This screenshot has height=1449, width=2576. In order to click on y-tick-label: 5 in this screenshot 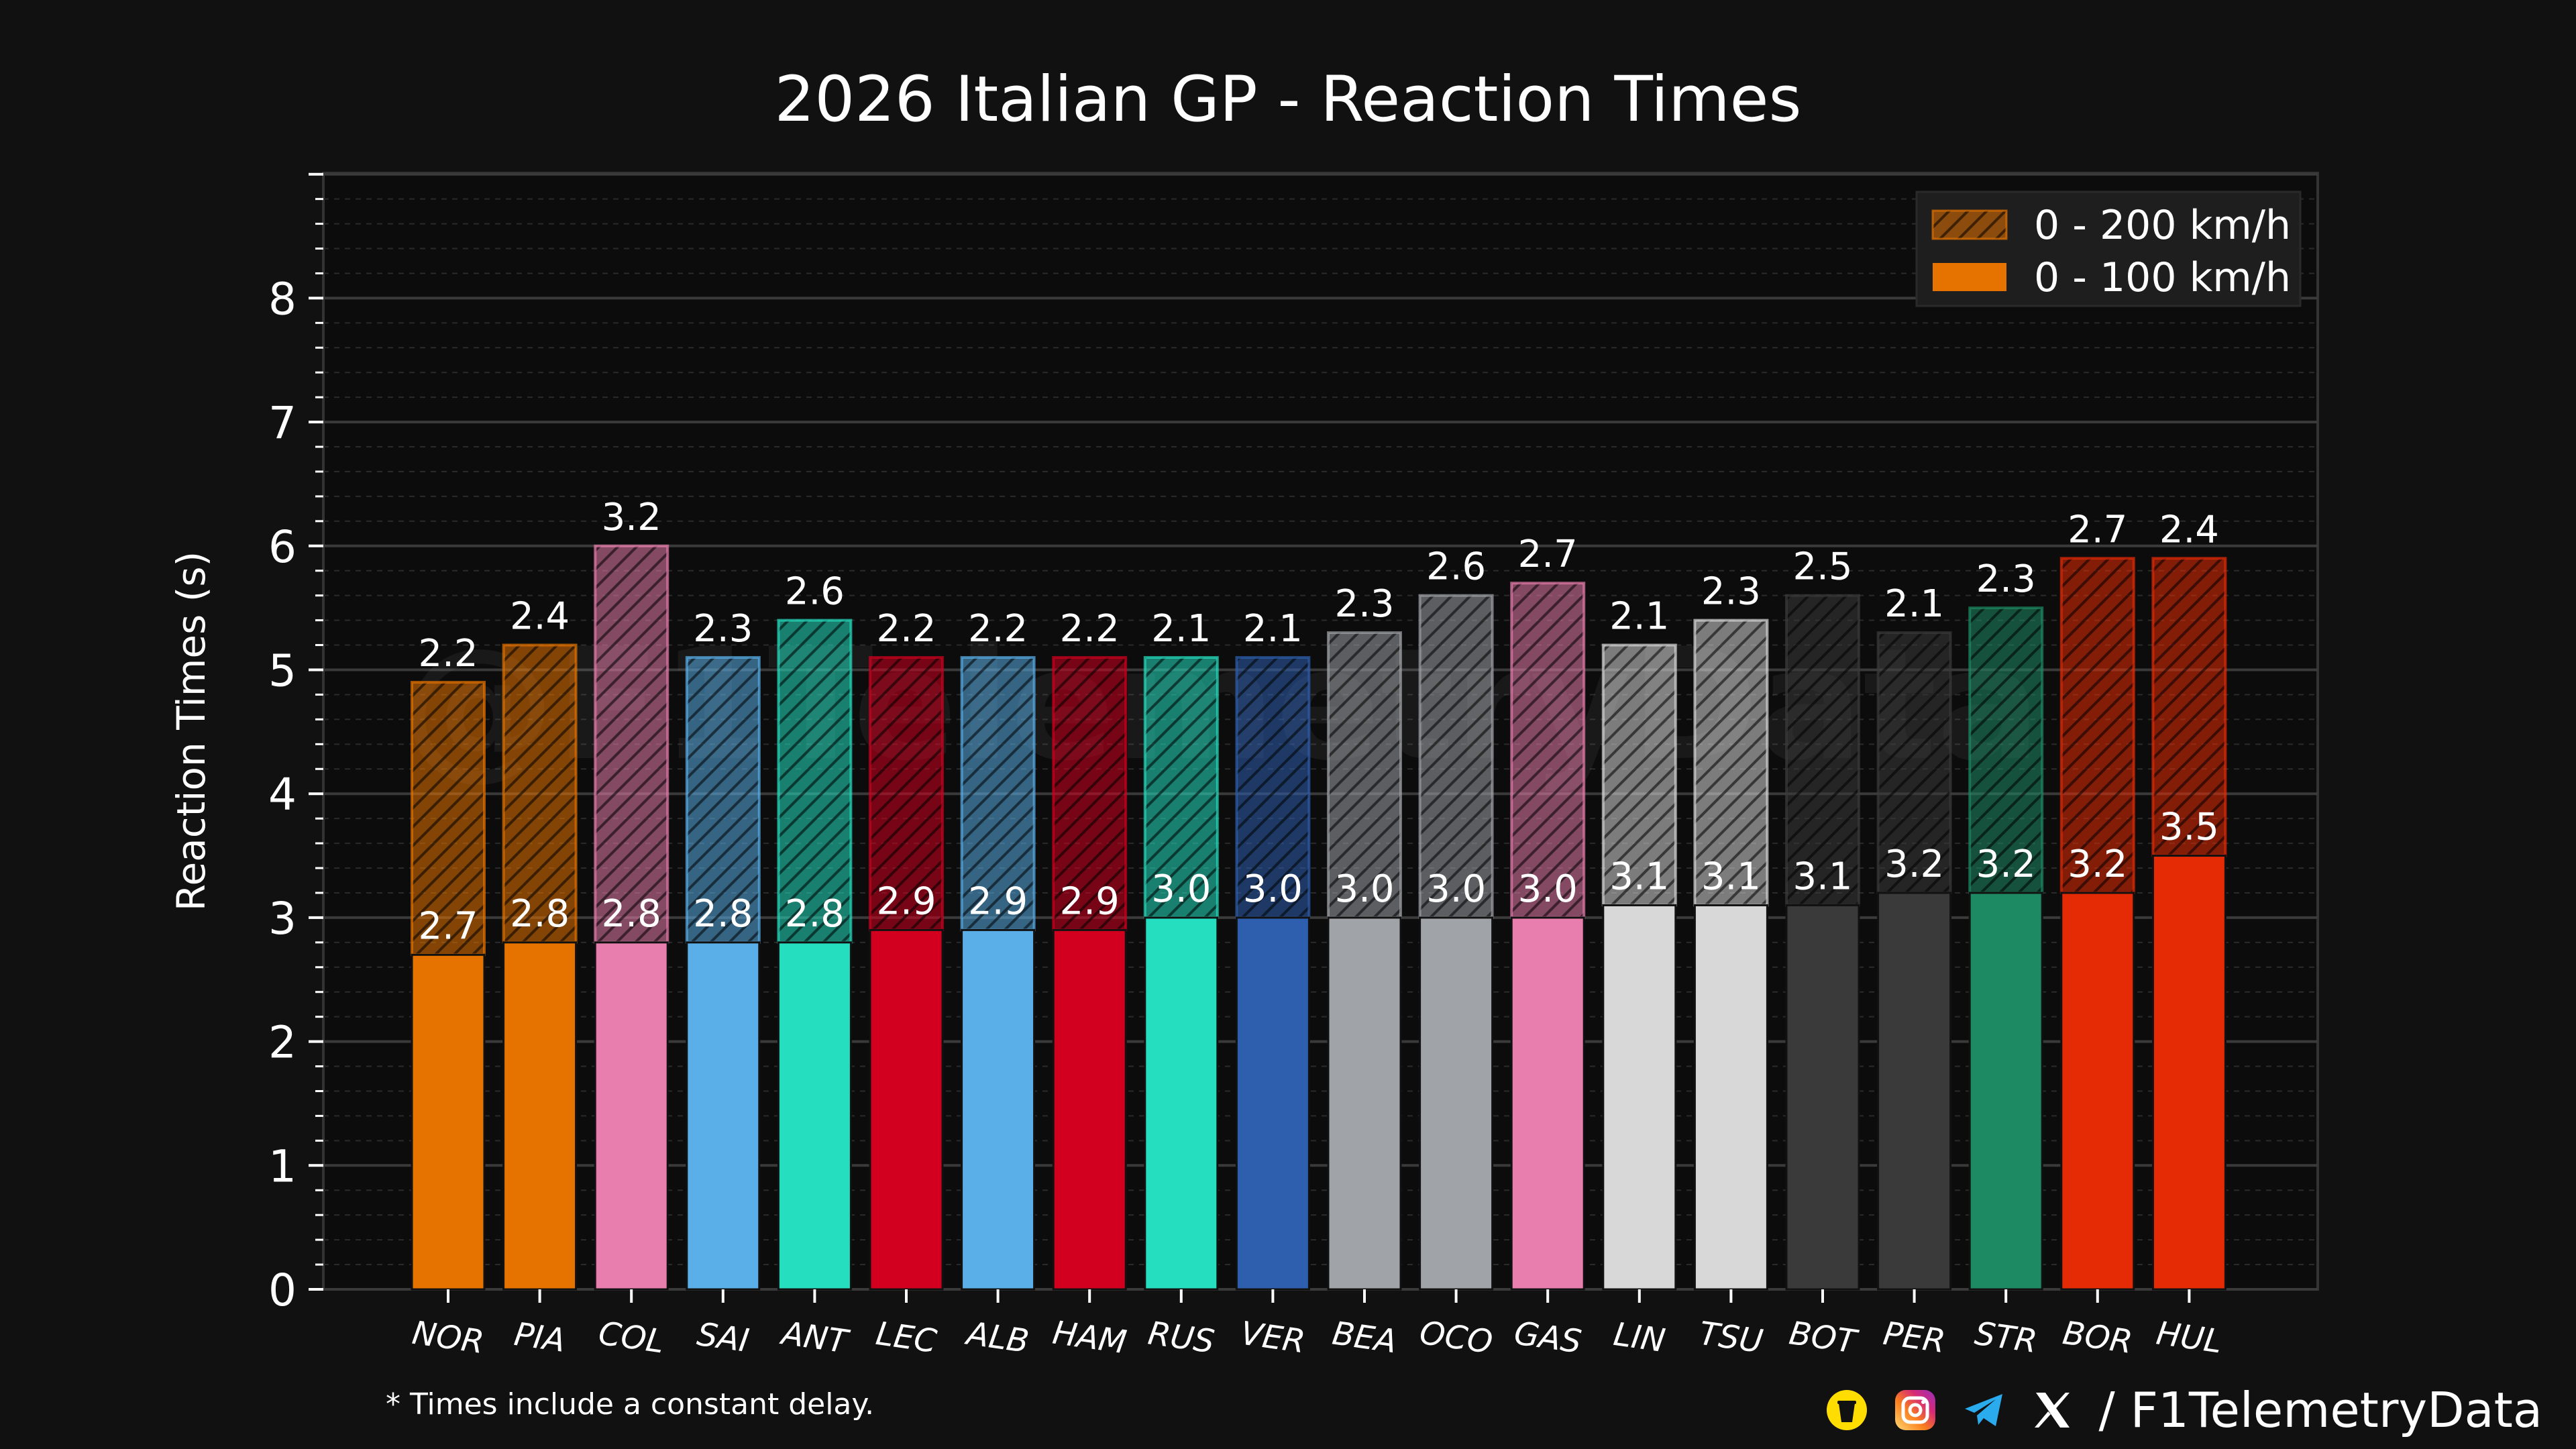, I will do `click(282, 671)`.